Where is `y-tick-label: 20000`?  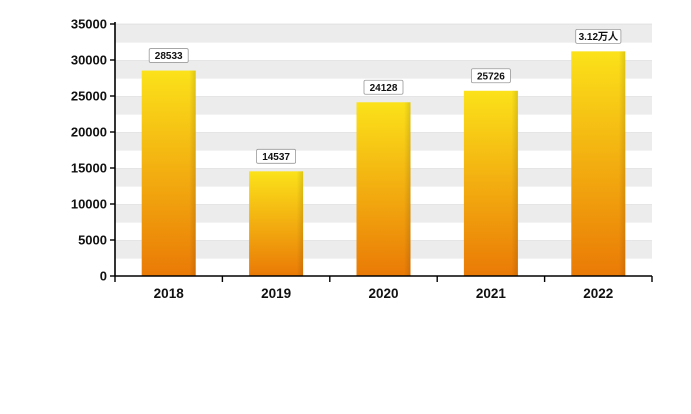
y-tick-label: 20000 is located at coordinates (89, 132).